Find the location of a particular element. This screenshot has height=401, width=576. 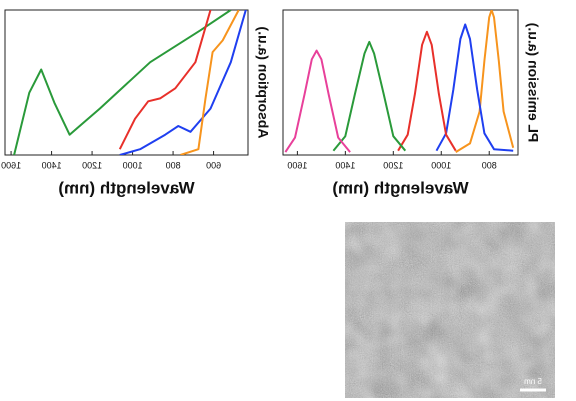

x-tick-label: 600 is located at coordinates (213, 165).